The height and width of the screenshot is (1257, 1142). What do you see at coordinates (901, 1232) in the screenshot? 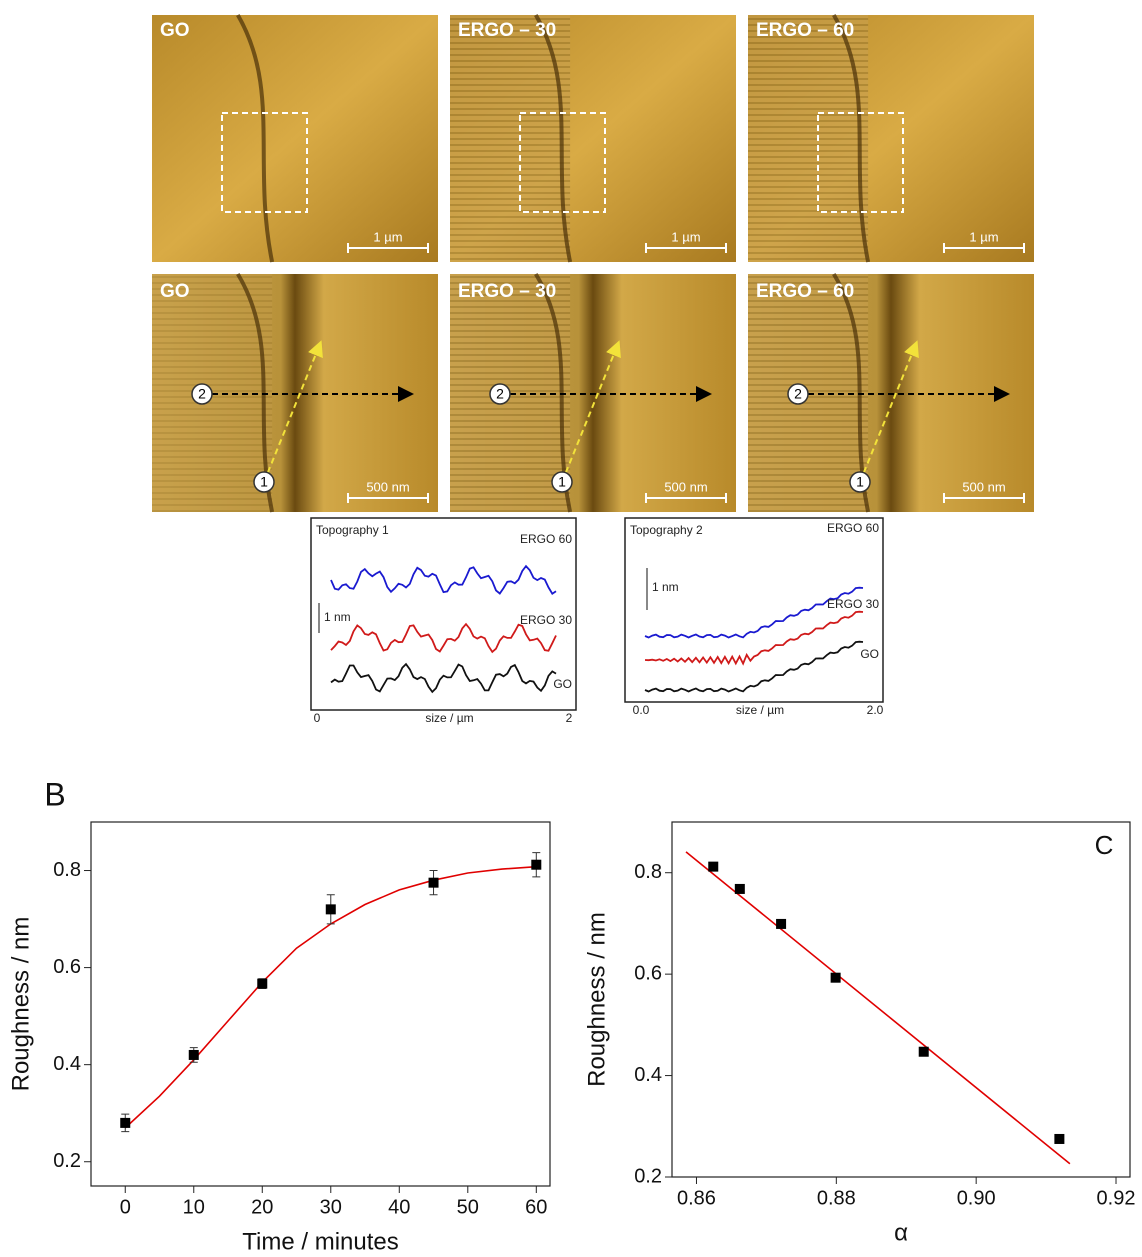
I see `x-axis-label: α` at bounding box center [901, 1232].